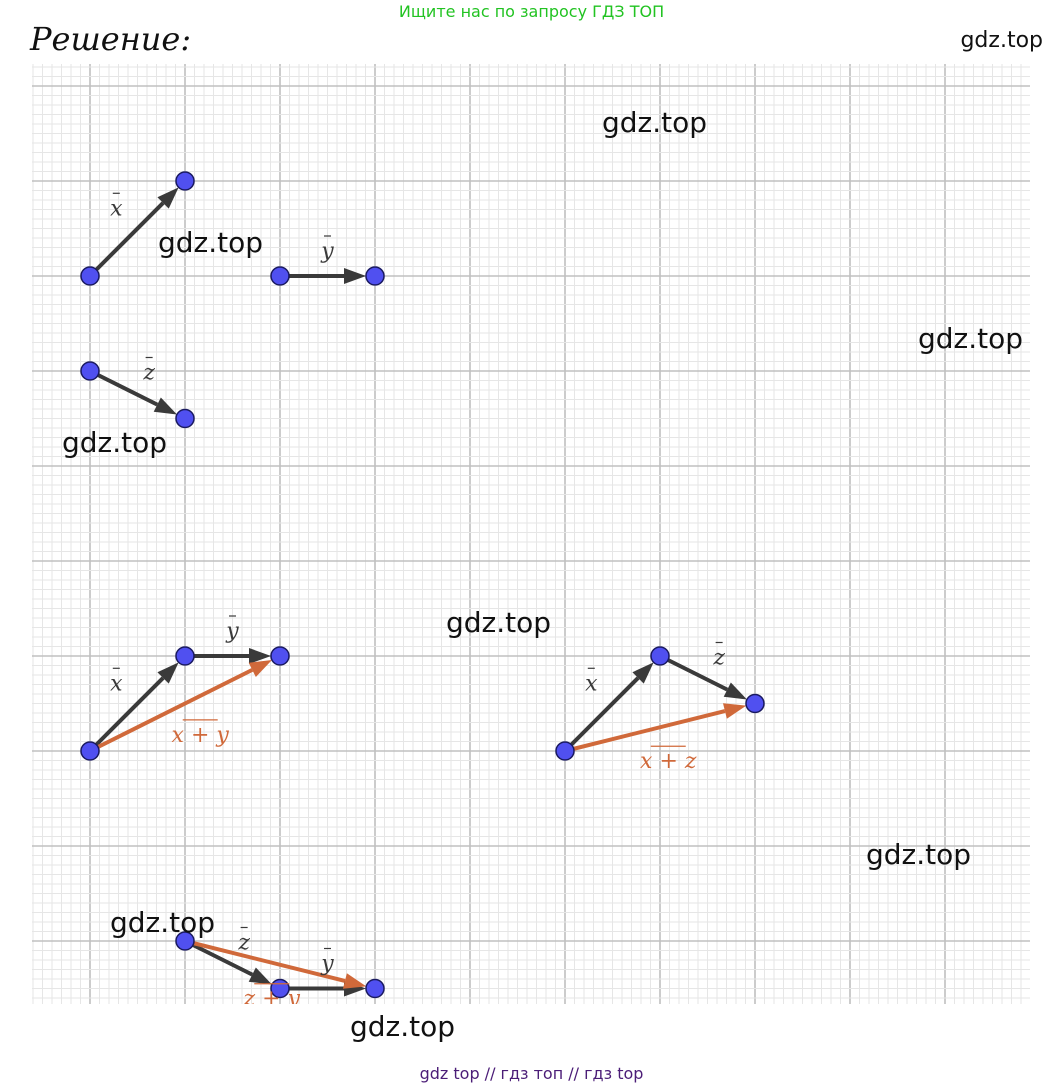 This screenshot has height=1090, width=1063. Describe the element at coordinates (171, 710) in the screenshot. I see `vector-x-plus-y` at that location.